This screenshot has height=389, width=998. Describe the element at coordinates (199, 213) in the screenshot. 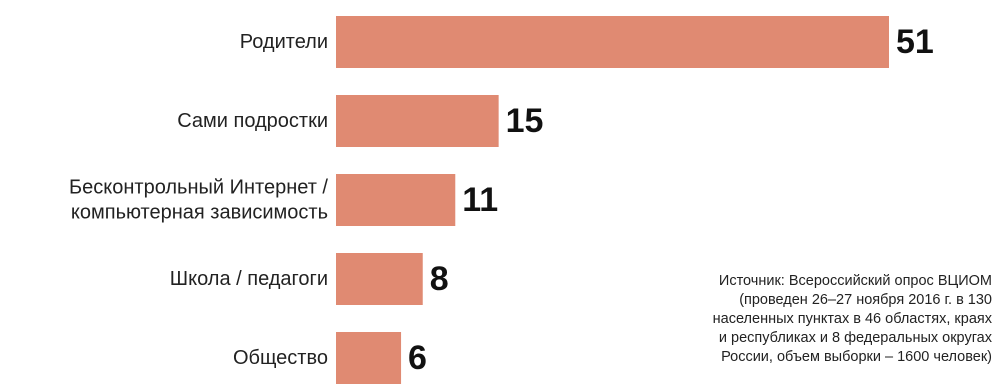

I see `category-label: компьютерная зависимость` at that location.